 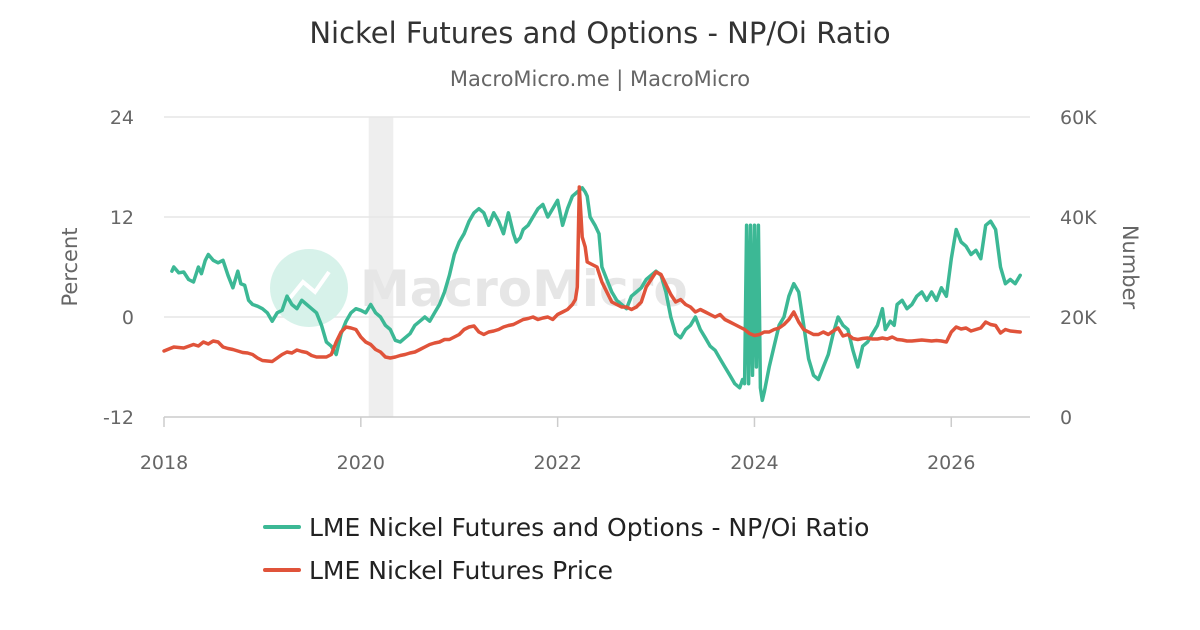 What do you see at coordinates (361, 463) in the screenshot?
I see `x-tick-label: 2020` at bounding box center [361, 463].